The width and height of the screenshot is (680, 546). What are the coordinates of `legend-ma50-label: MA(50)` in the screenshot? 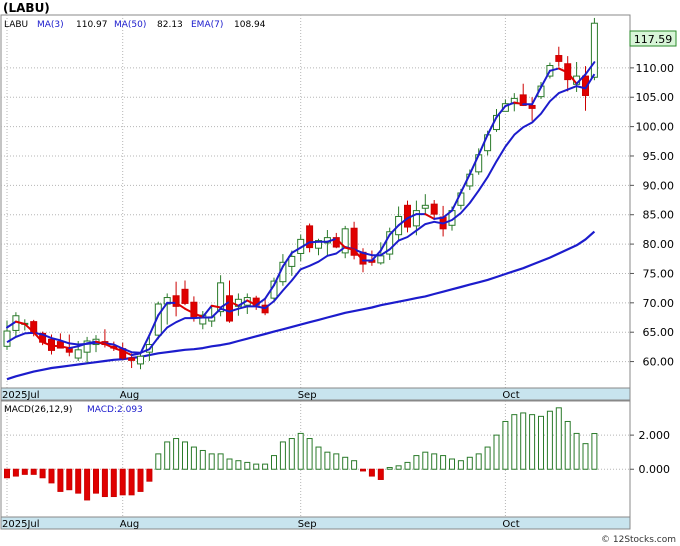 It's located at (130, 25).